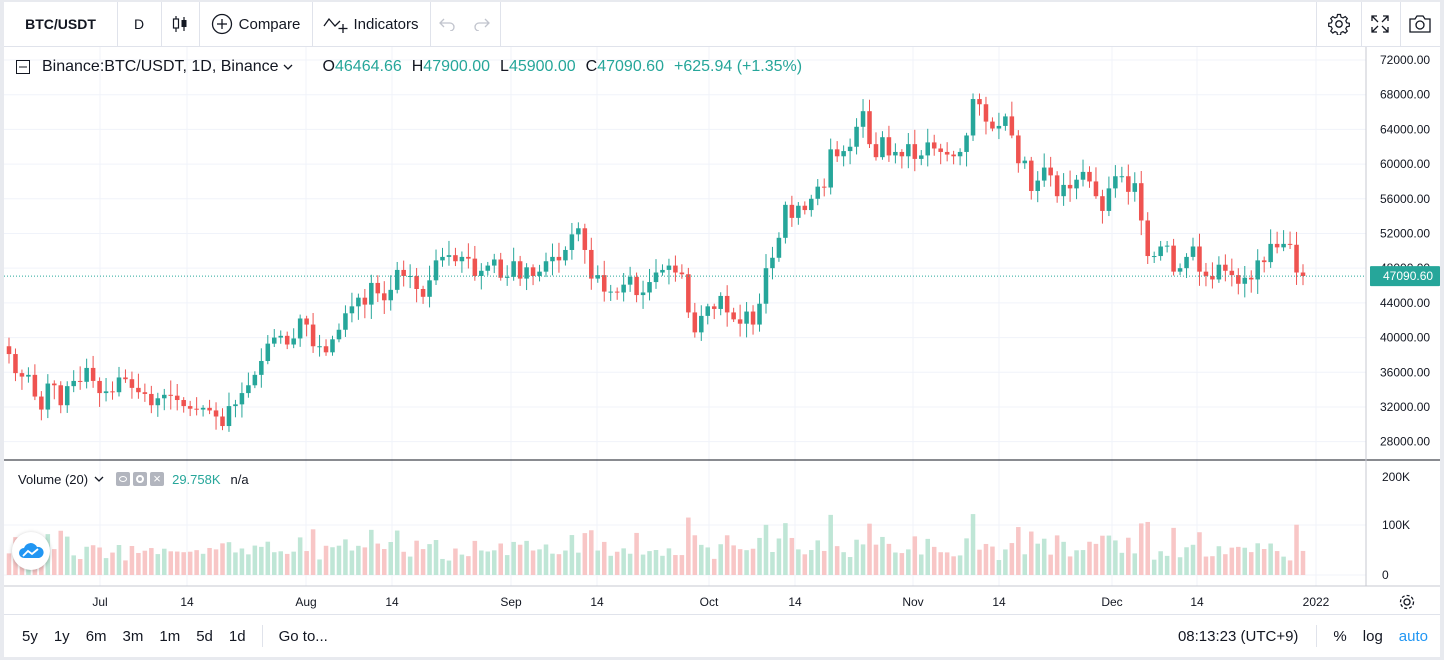  Describe the element at coordinates (237, 636) in the screenshot. I see `range-1d: 1d` at that location.